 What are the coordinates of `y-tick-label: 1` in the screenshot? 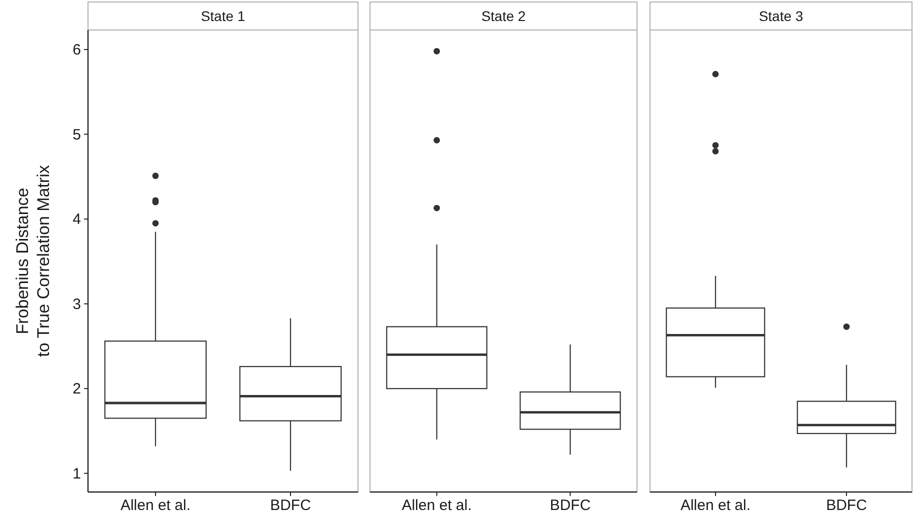 It's located at (76, 473).